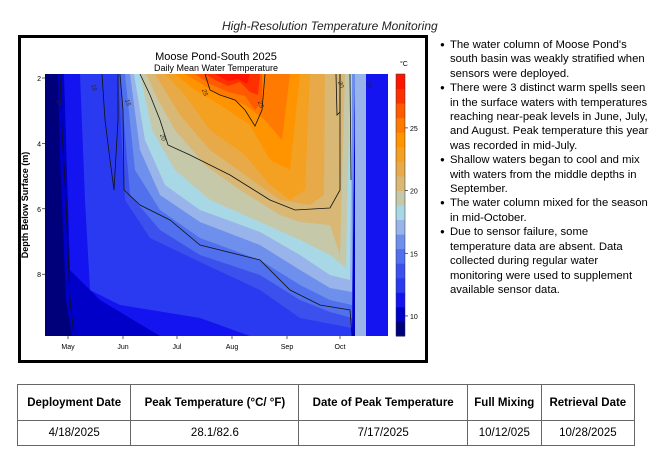 The image size is (650, 454). What do you see at coordinates (404, 64) in the screenshot?
I see `colorbar-unit: °C` at bounding box center [404, 64].